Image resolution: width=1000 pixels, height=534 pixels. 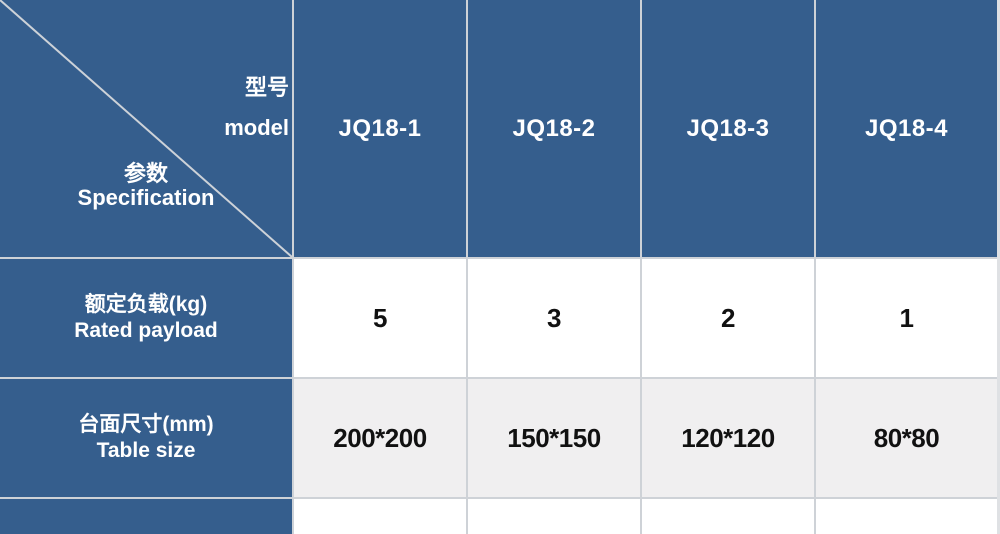 What do you see at coordinates (266, 87) in the screenshot?
I see `corner-model-label-zh: 型号` at bounding box center [266, 87].